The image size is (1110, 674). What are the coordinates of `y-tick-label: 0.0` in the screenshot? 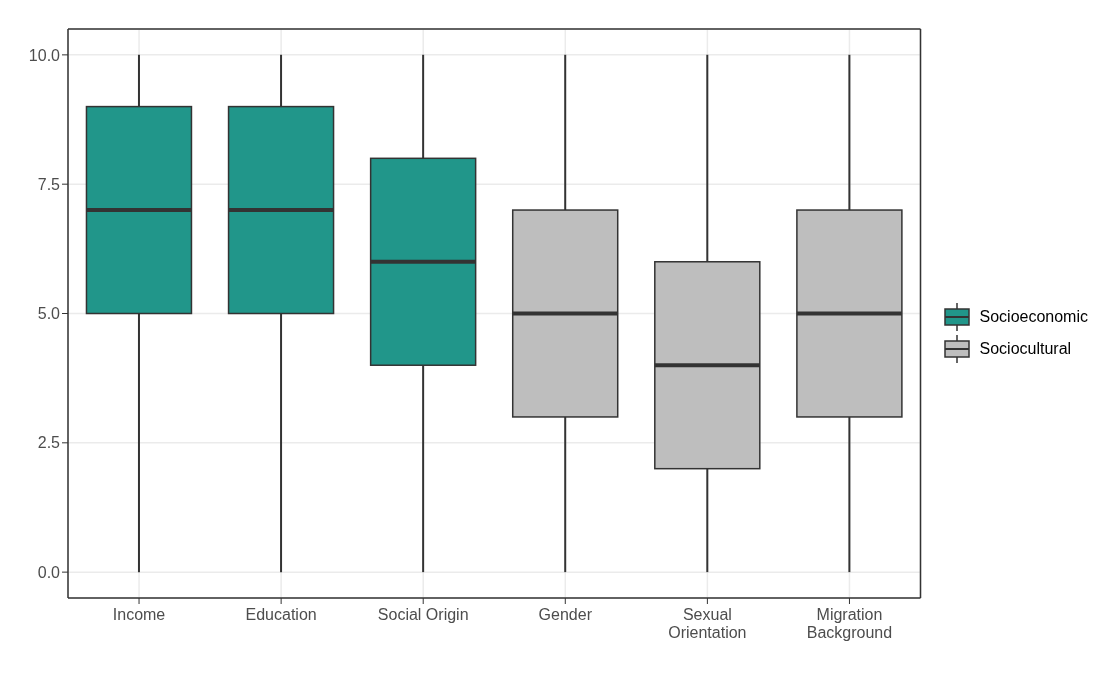 It's located at (49, 572).